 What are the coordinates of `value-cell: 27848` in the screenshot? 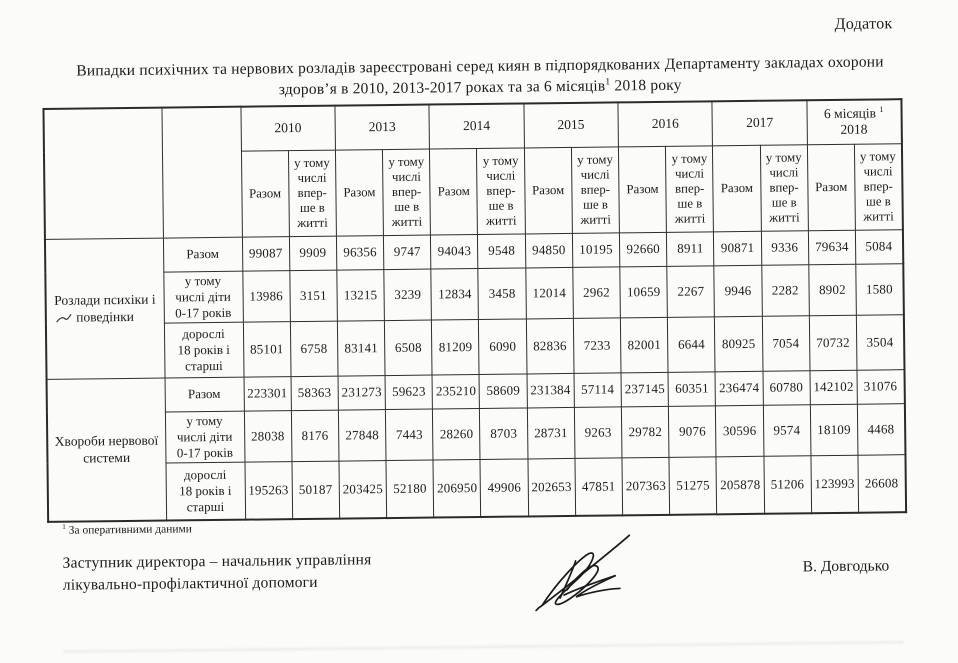 It's located at (362, 435).